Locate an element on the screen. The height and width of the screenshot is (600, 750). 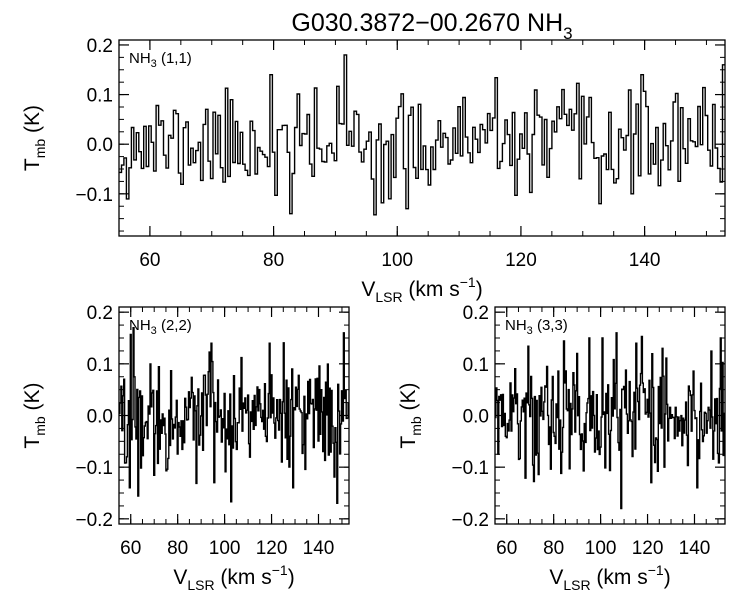
figure-title: G030.3872−00.2670 NH3 is located at coordinates (431, 26).